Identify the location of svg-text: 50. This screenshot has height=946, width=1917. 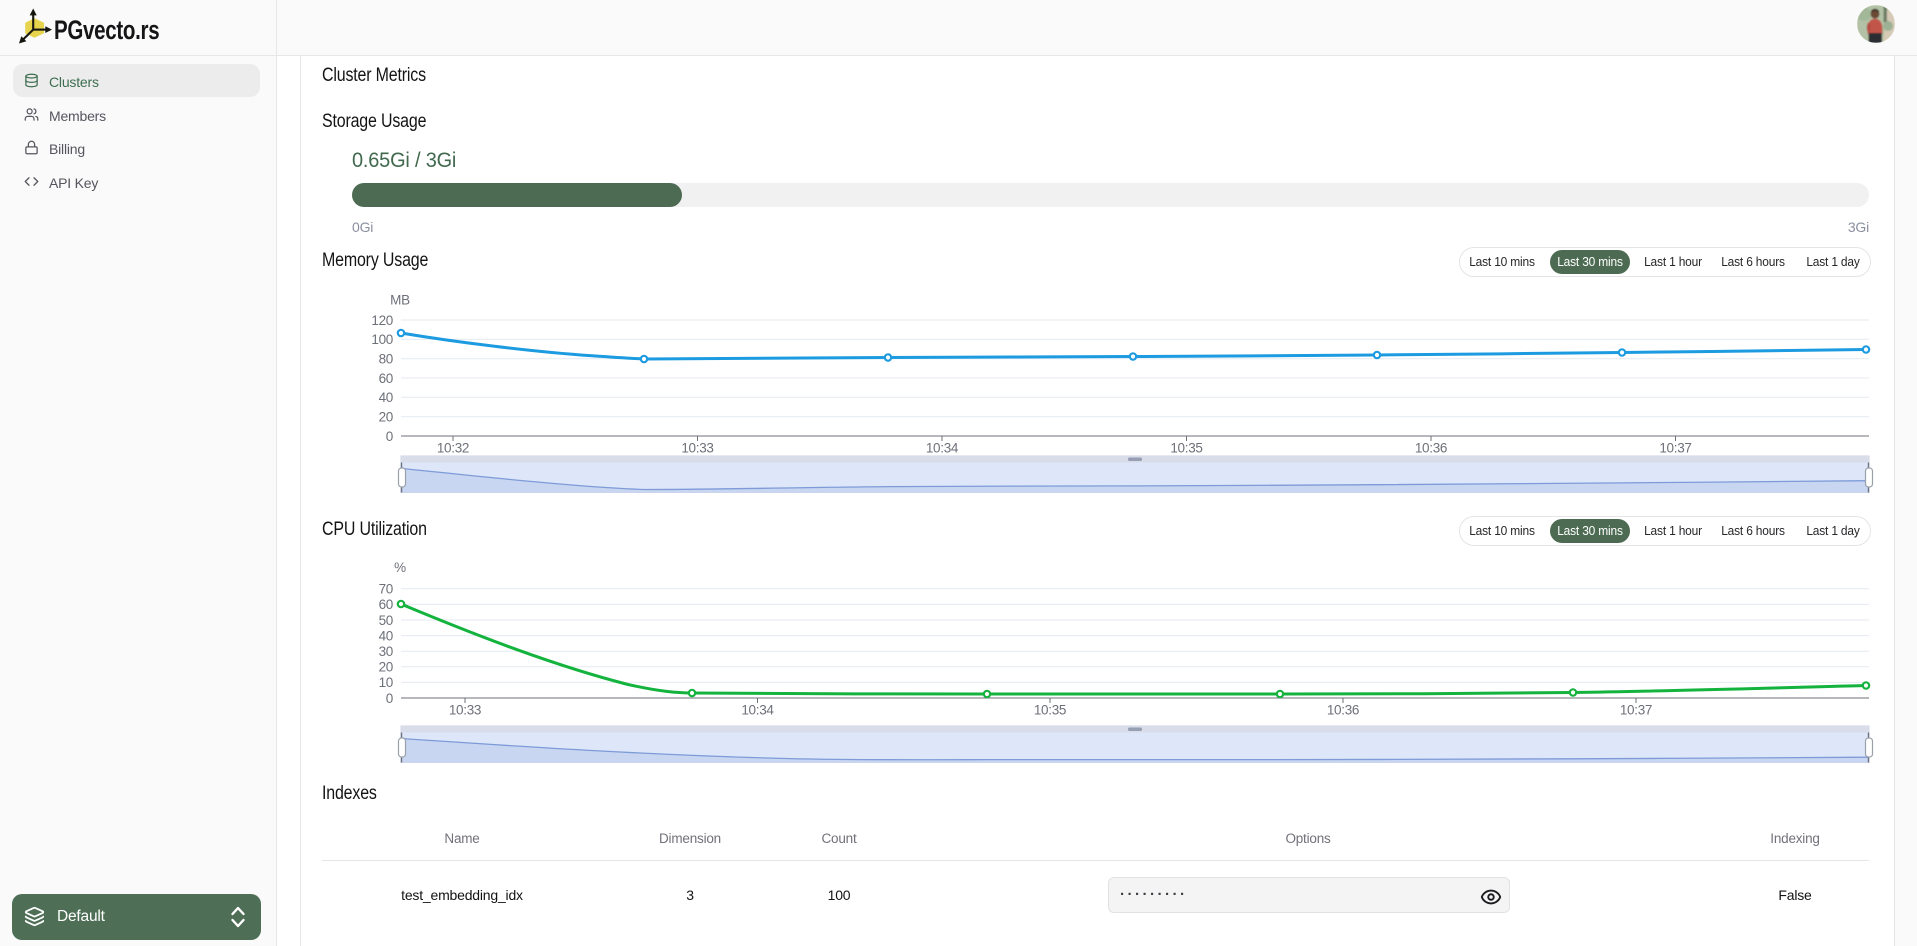
(386, 620).